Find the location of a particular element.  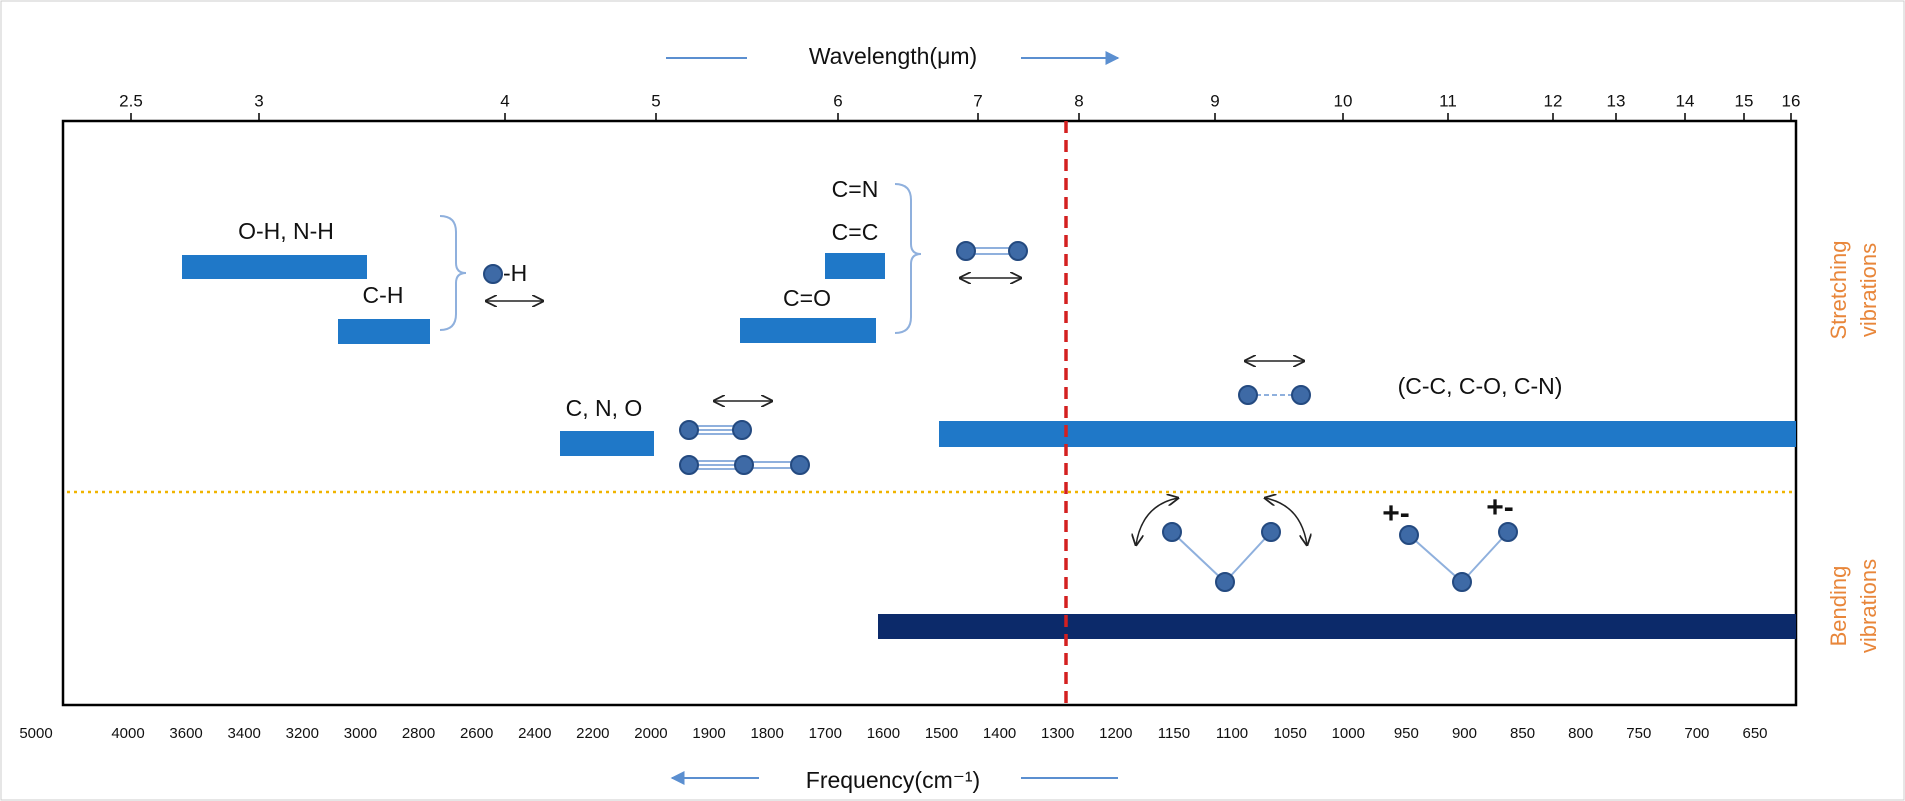

bottom-tick-label: 1600 is located at coordinates (883, 733).